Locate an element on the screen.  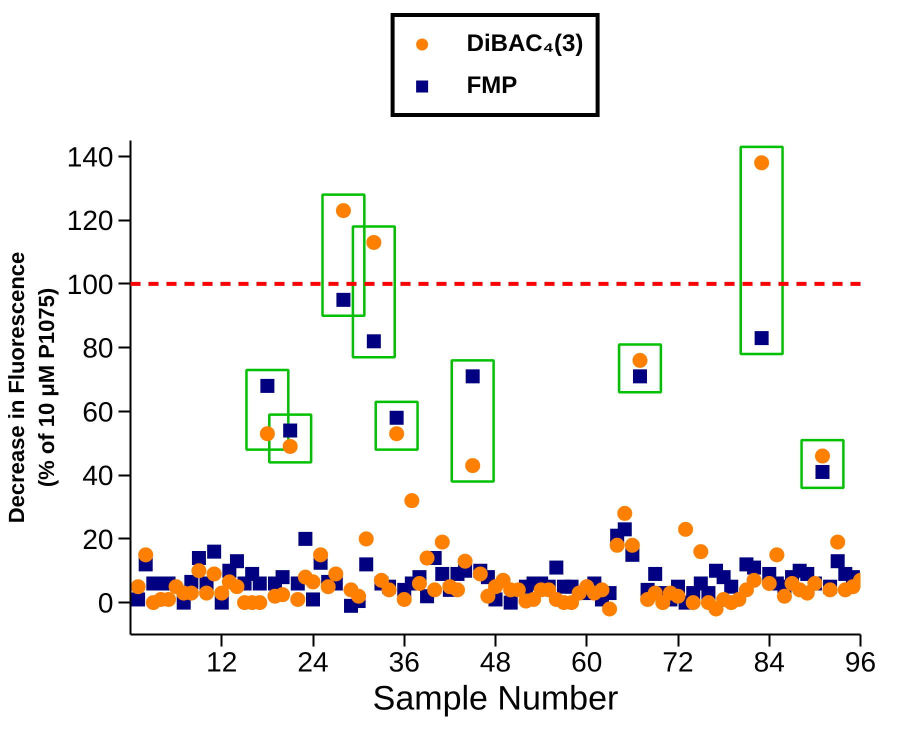
y-tick-label: 60 is located at coordinates (98, 412).